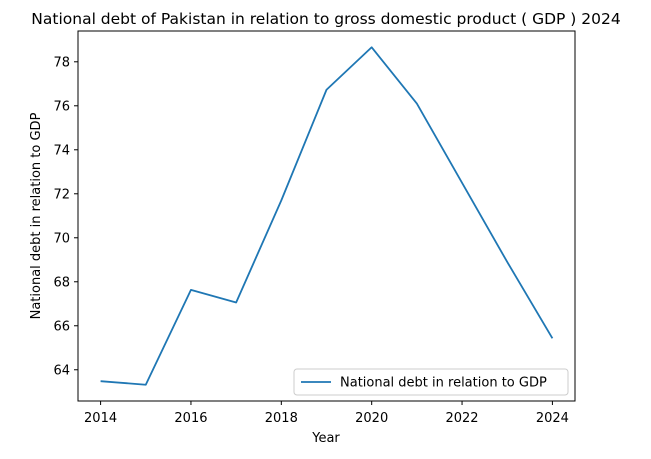  I want to click on x-axis-label: Year, so click(325, 438).